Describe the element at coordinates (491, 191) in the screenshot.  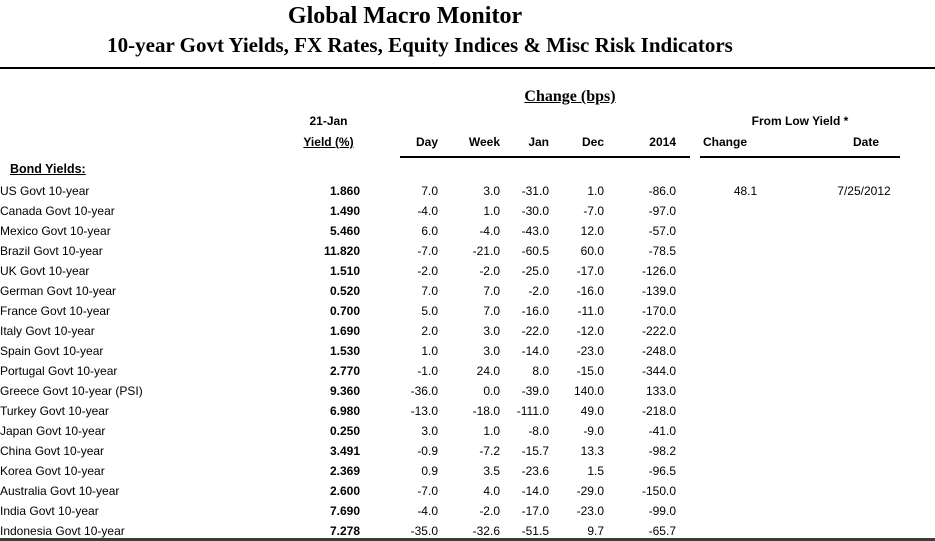
I see `cell-week: 3.0` at that location.